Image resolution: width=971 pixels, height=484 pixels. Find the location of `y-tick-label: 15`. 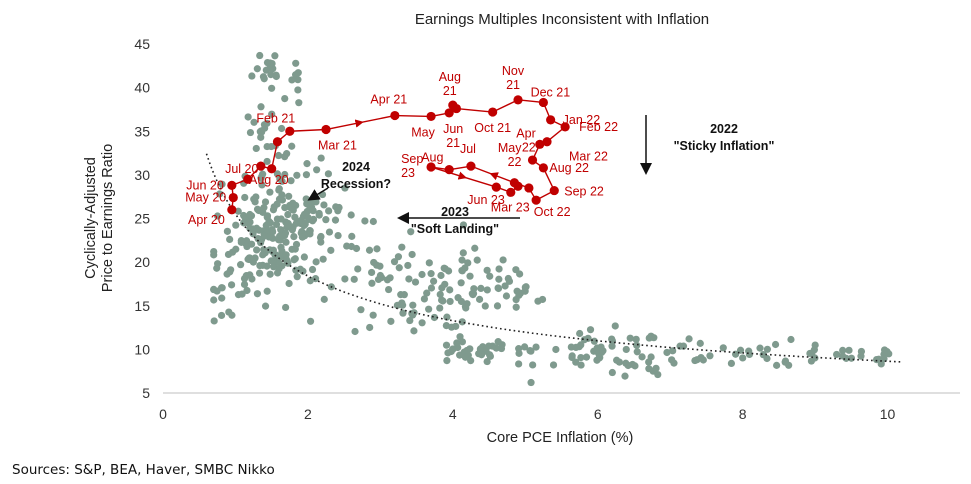

y-tick-label: 15 is located at coordinates (142, 306).